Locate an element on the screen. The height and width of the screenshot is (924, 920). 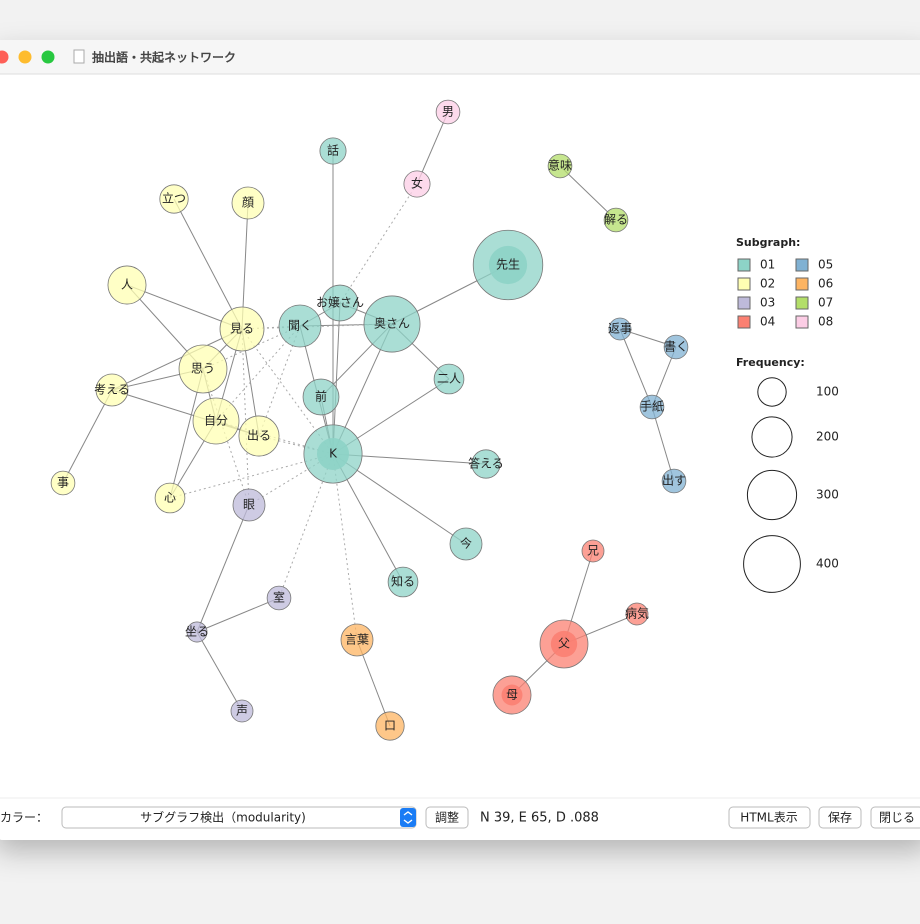
node-label: 口 is located at coordinates (390, 726).